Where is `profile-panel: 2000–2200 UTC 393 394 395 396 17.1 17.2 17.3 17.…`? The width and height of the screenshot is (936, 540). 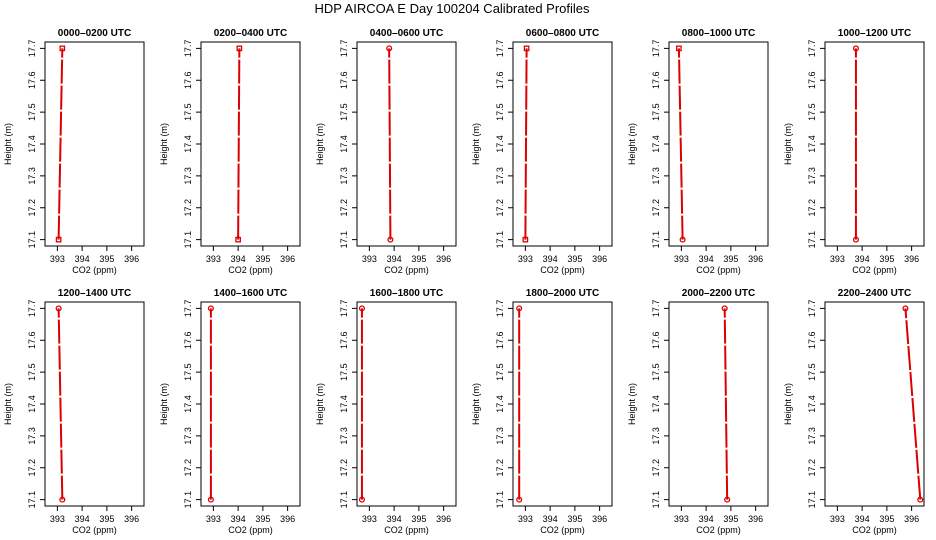 profile-panel: 2000–2200 UTC 393 394 395 396 17.1 17.2 17.3 17.… is located at coordinates (698, 411).